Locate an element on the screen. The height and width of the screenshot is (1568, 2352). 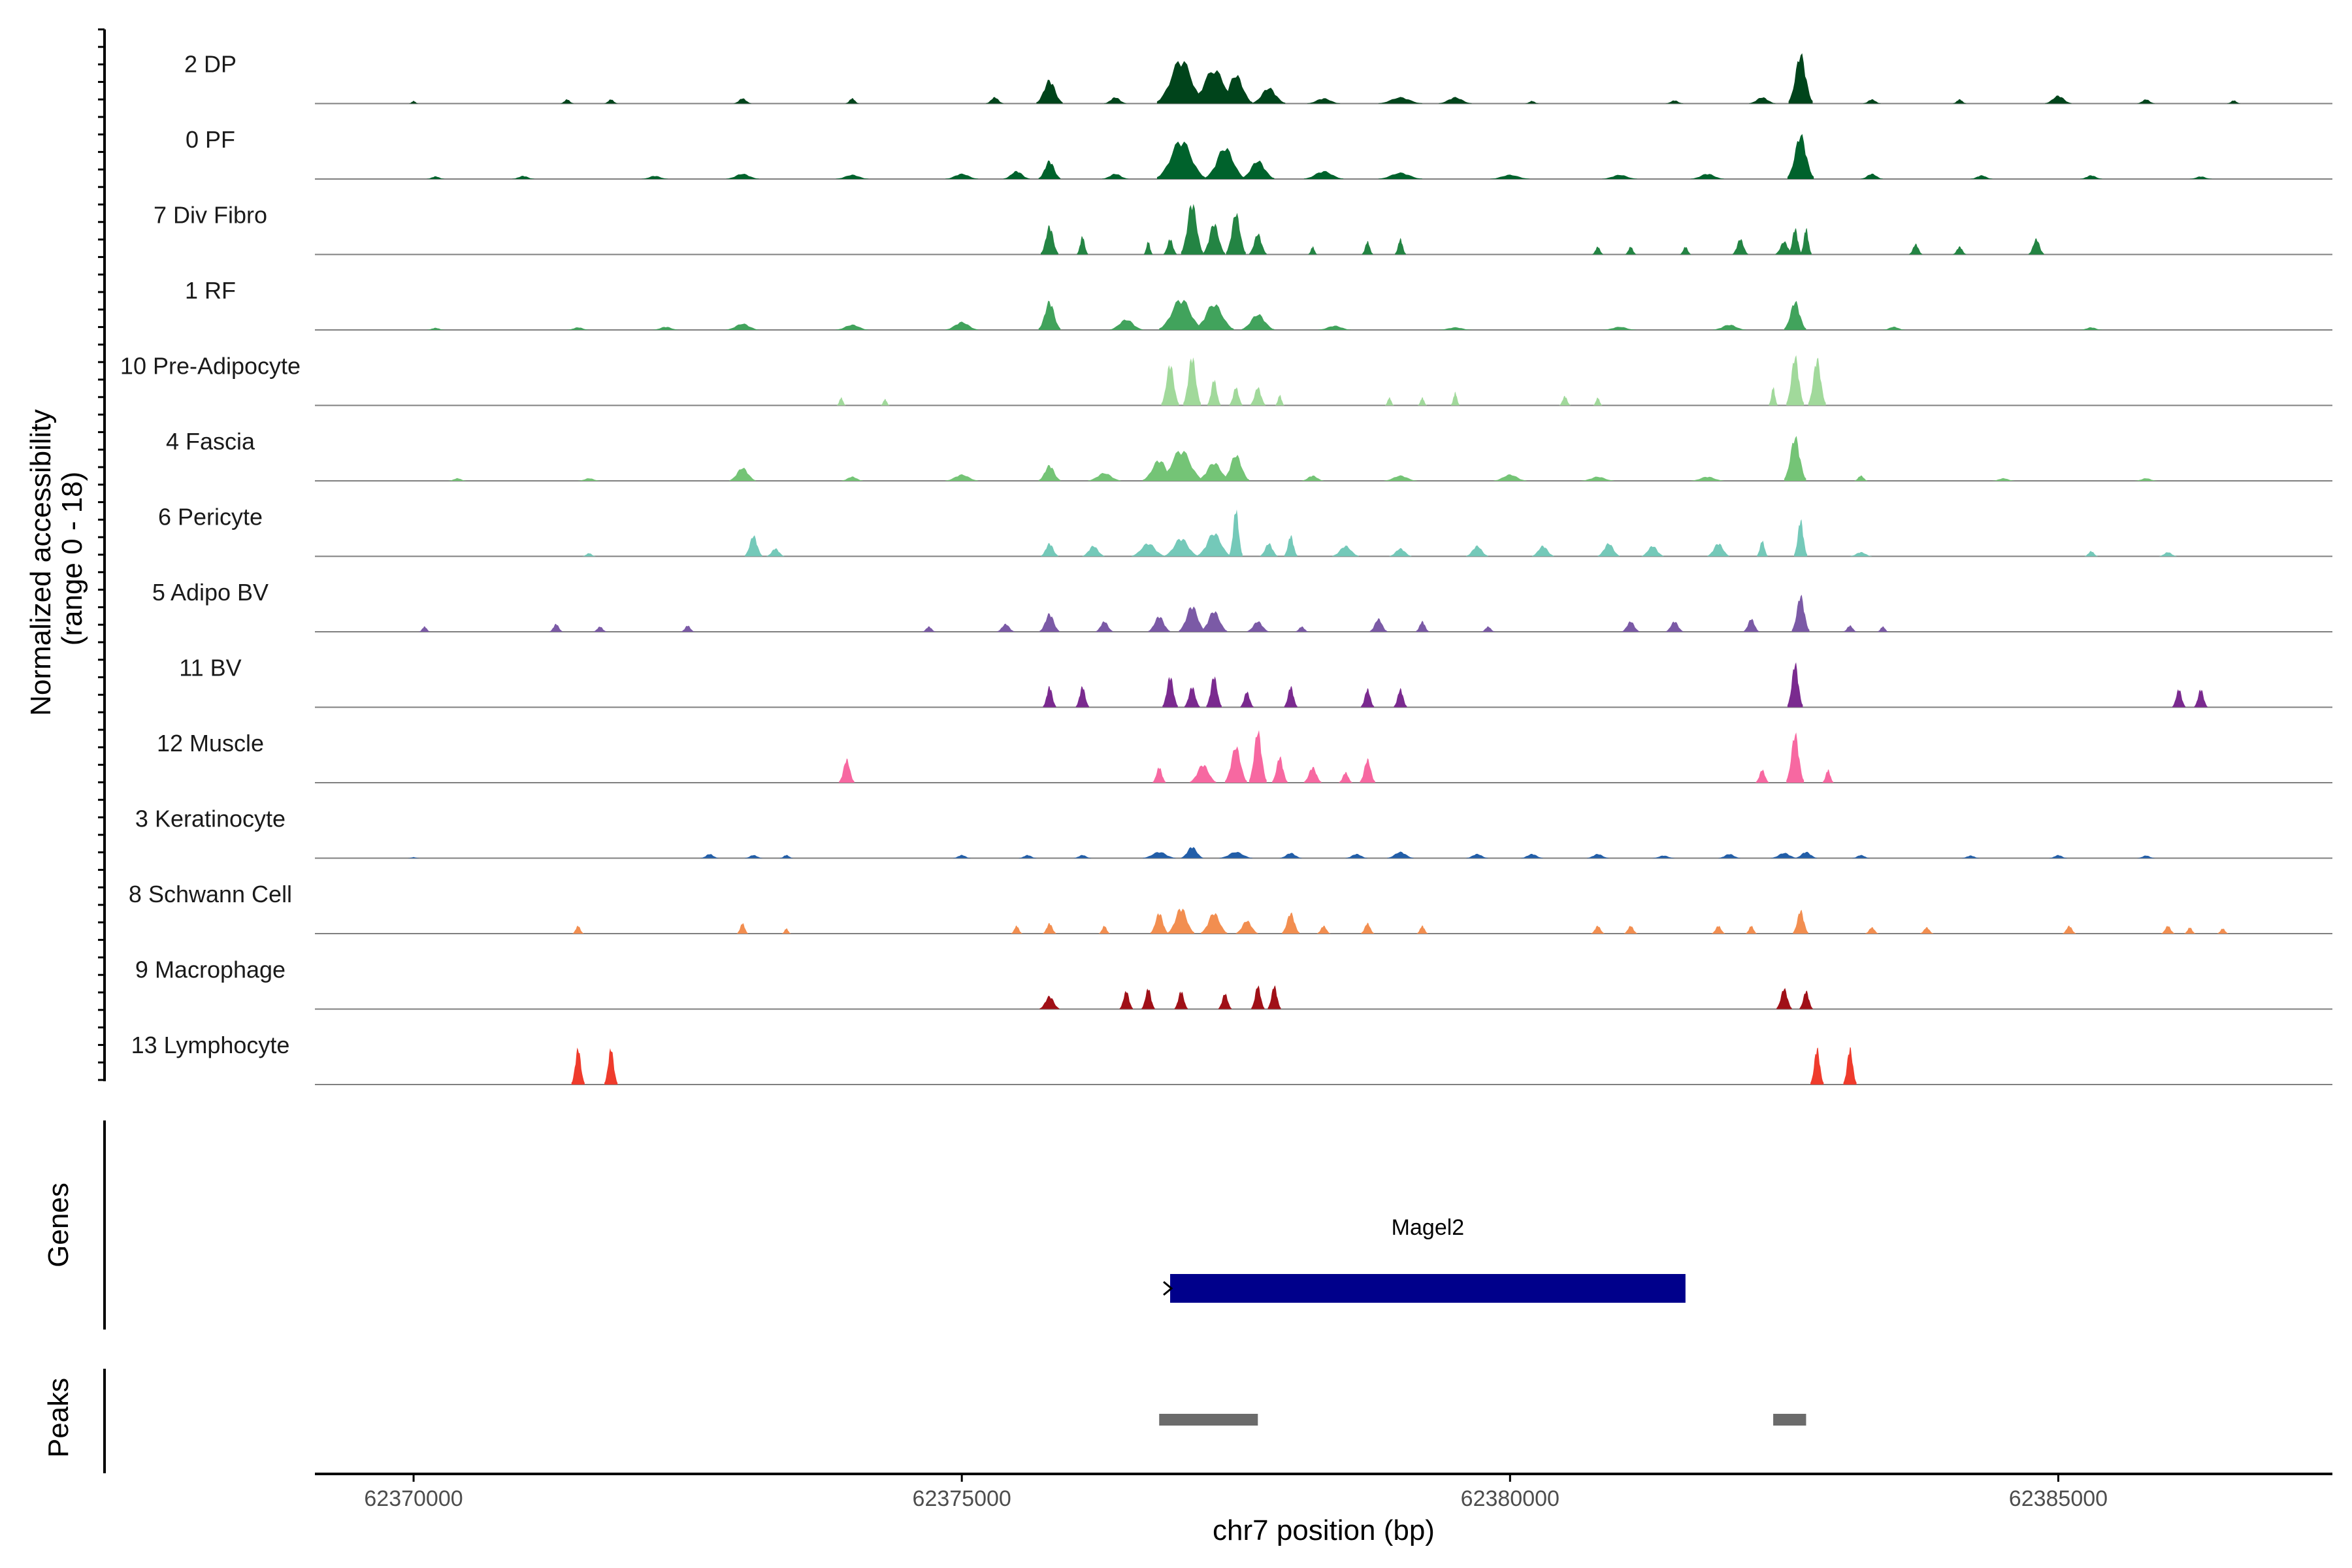
track-label: 10 Pre-Adipocyte is located at coordinates (210, 366).